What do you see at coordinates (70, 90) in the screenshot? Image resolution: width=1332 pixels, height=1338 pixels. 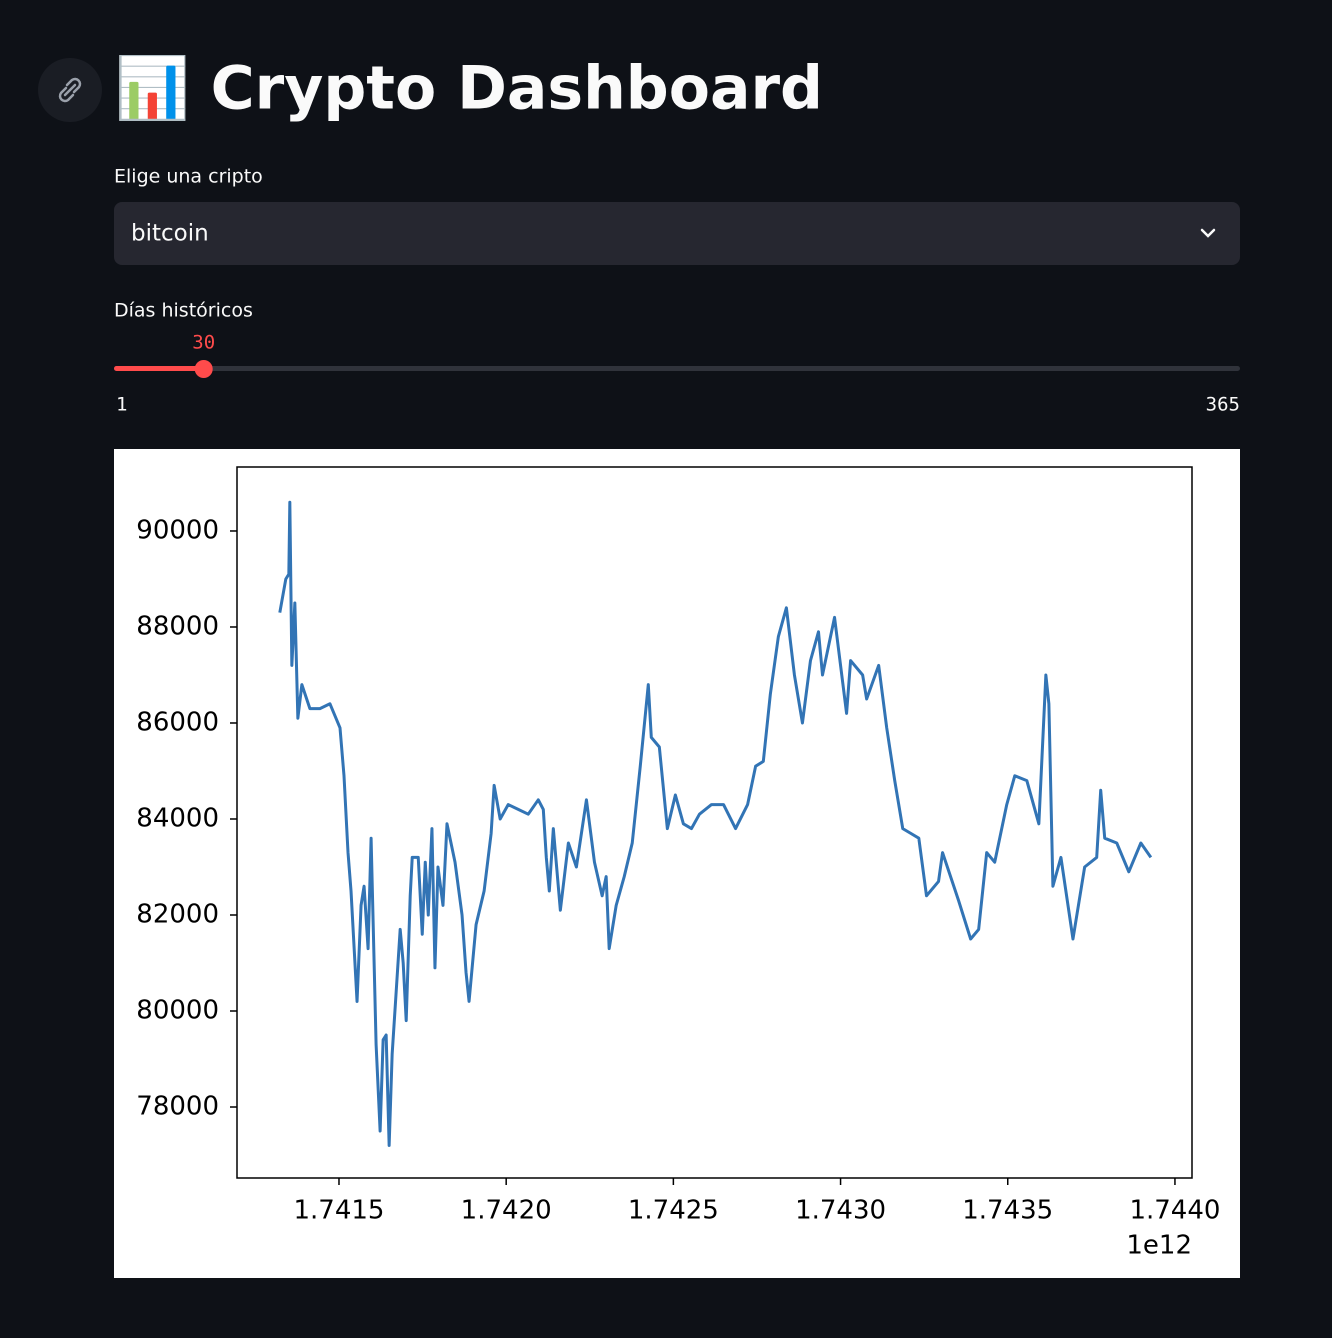 I see `link-icon` at bounding box center [70, 90].